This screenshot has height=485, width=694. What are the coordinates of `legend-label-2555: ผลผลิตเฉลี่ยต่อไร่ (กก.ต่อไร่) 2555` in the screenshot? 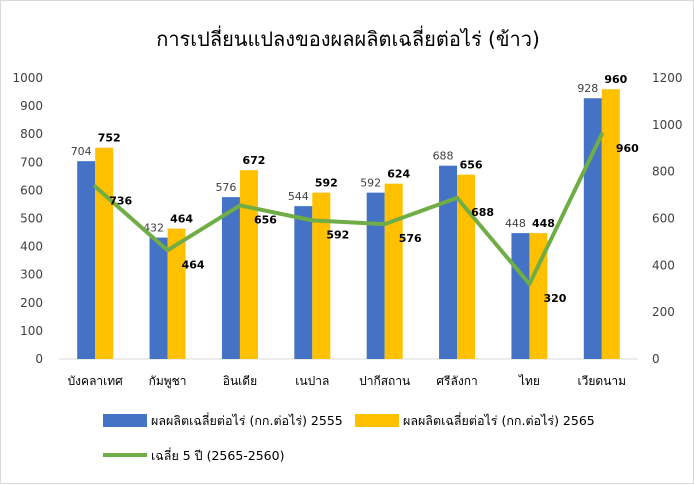 It's located at (247, 420).